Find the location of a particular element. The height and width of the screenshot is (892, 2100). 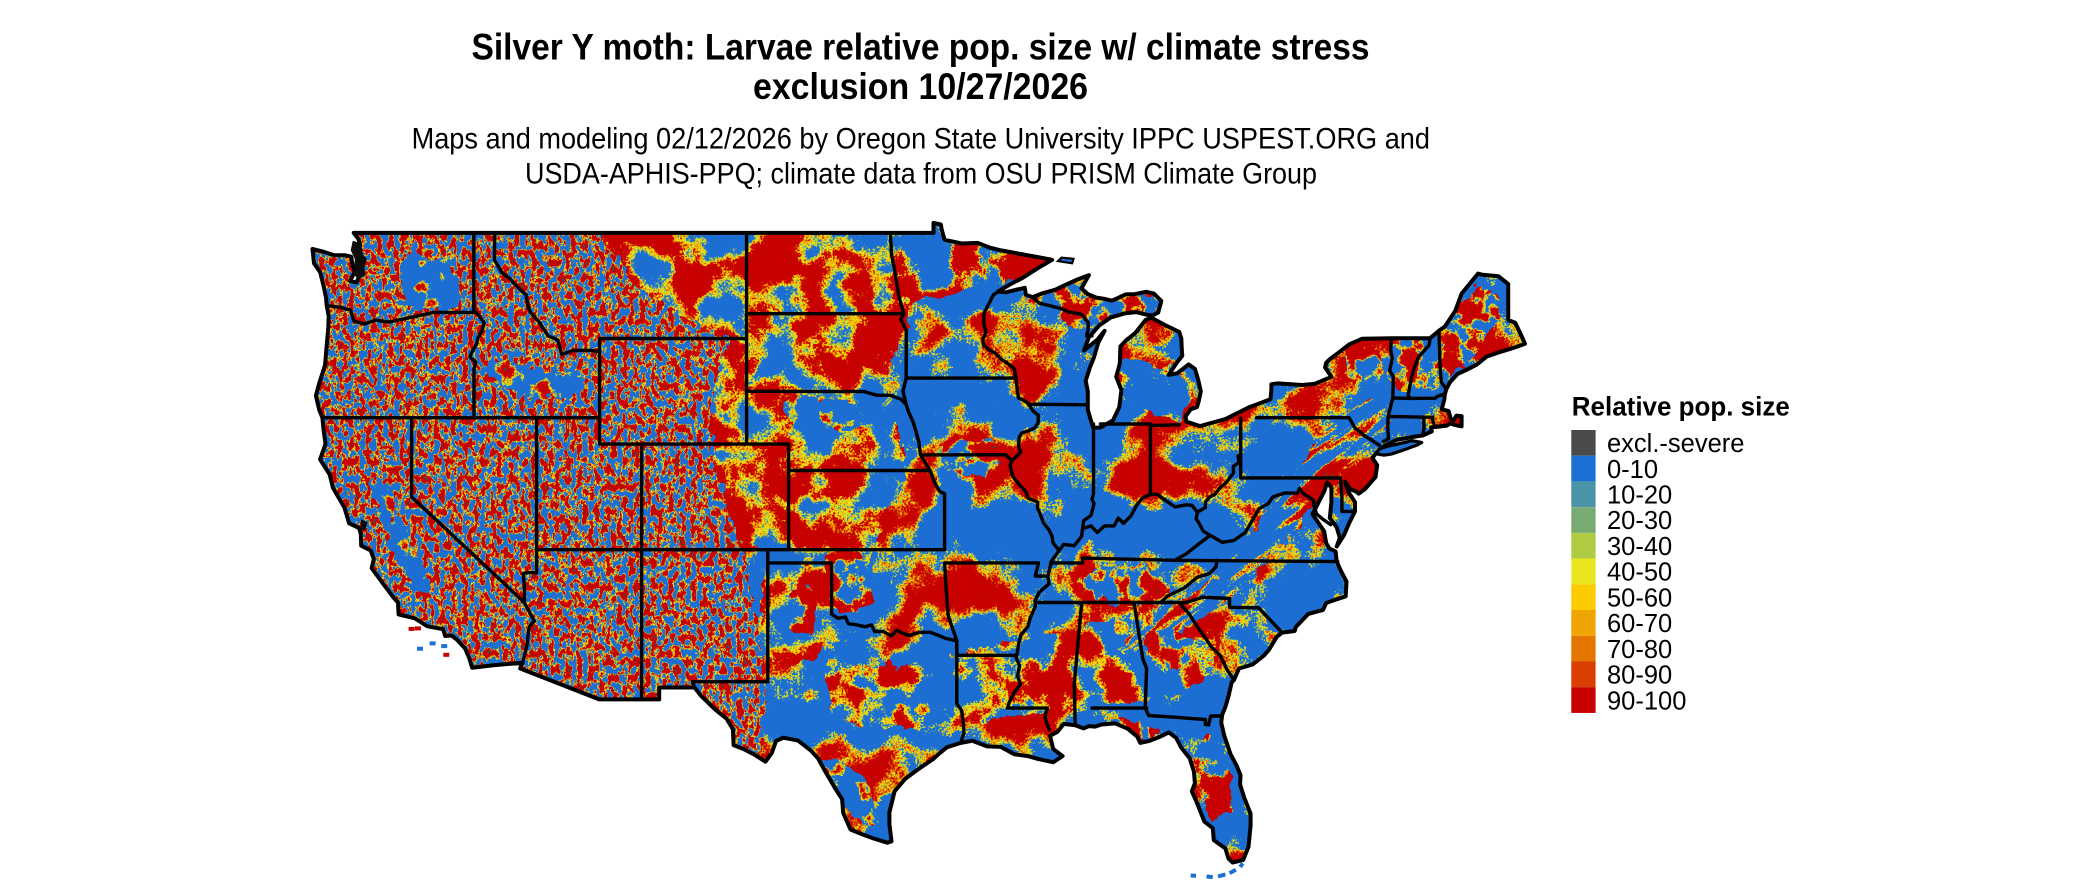

svg-text: 70-80 is located at coordinates (1639, 650).